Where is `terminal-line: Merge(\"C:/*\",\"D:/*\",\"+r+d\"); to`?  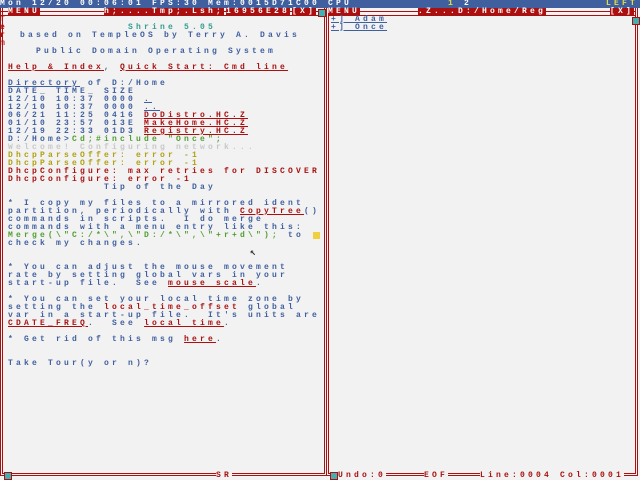 terminal-line: Merge(\"C:/*\",\"D:/*\",\"+r+d\"); to is located at coordinates (160, 236).